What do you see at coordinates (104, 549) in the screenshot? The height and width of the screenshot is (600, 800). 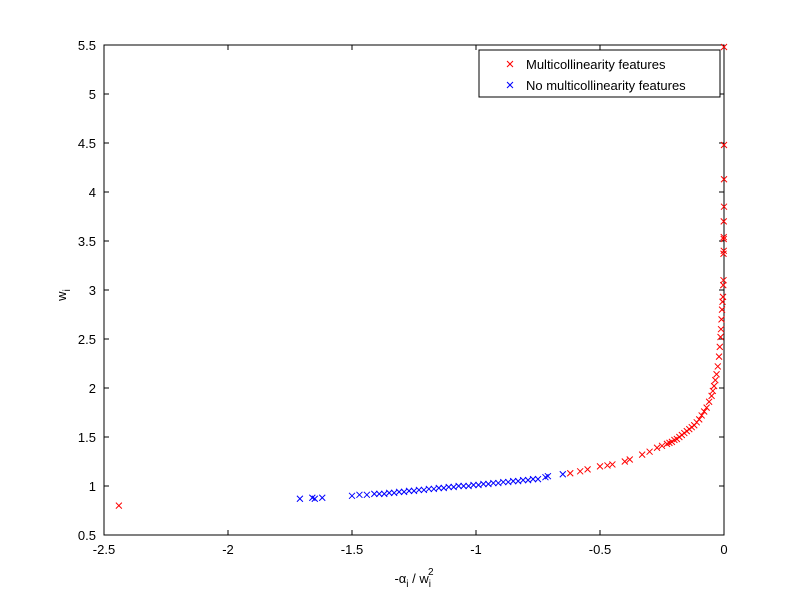 I see `x-tick-label: -2.5` at bounding box center [104, 549].